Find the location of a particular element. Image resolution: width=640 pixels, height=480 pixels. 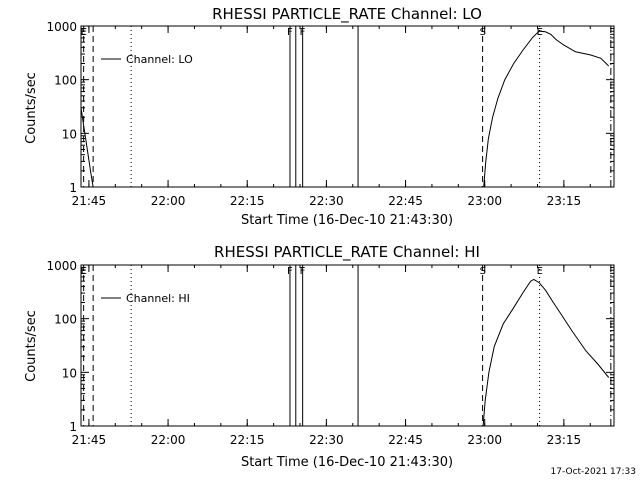

x-tick-label-hi: 22:30 is located at coordinates (326, 440).